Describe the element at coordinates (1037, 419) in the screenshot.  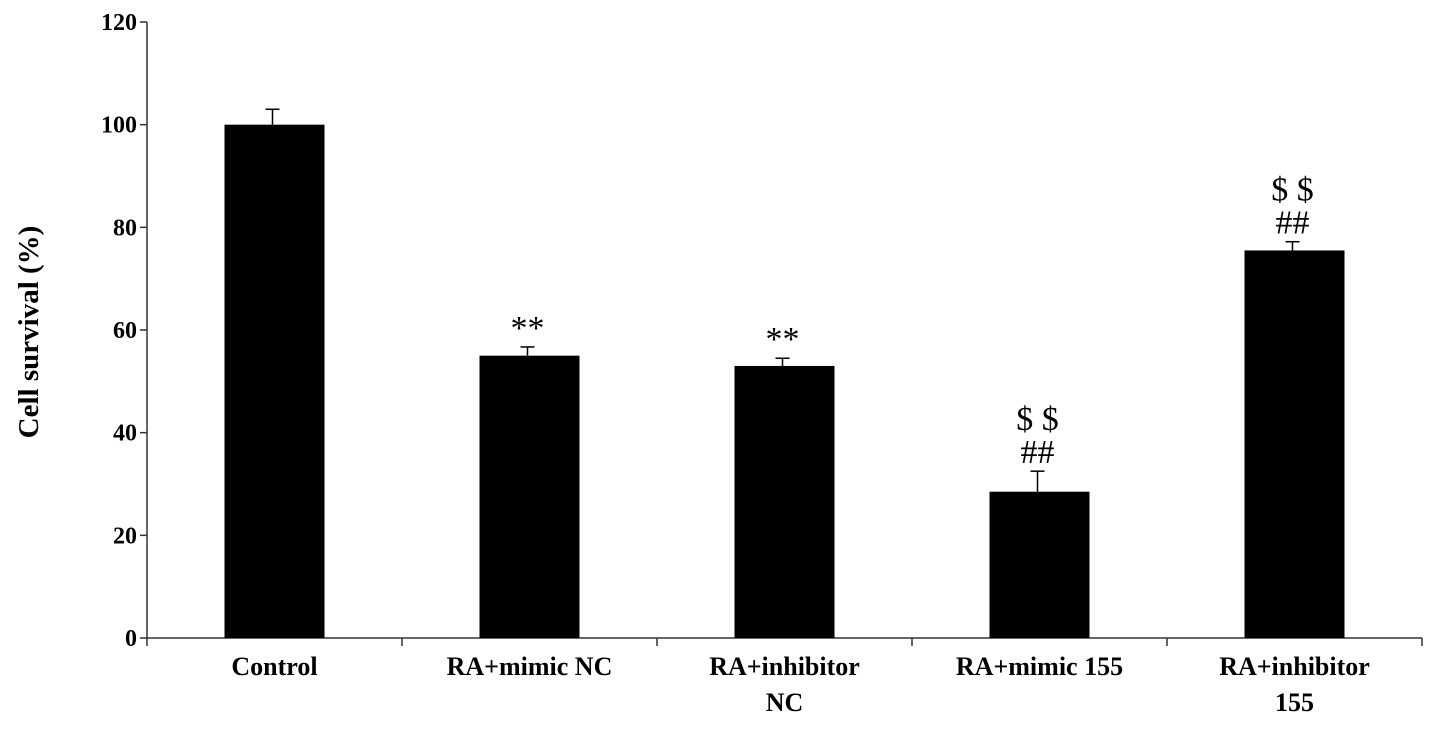
I see `significance-mark-3-1: $ $` at that location.